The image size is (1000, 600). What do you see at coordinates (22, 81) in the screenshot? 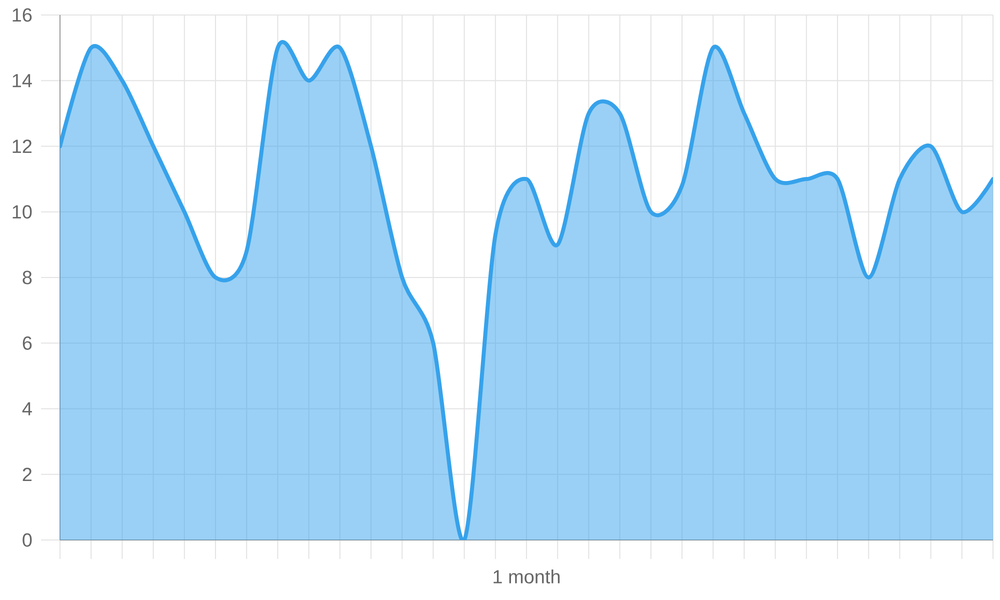
I see `y-tick-label: 14` at bounding box center [22, 81].